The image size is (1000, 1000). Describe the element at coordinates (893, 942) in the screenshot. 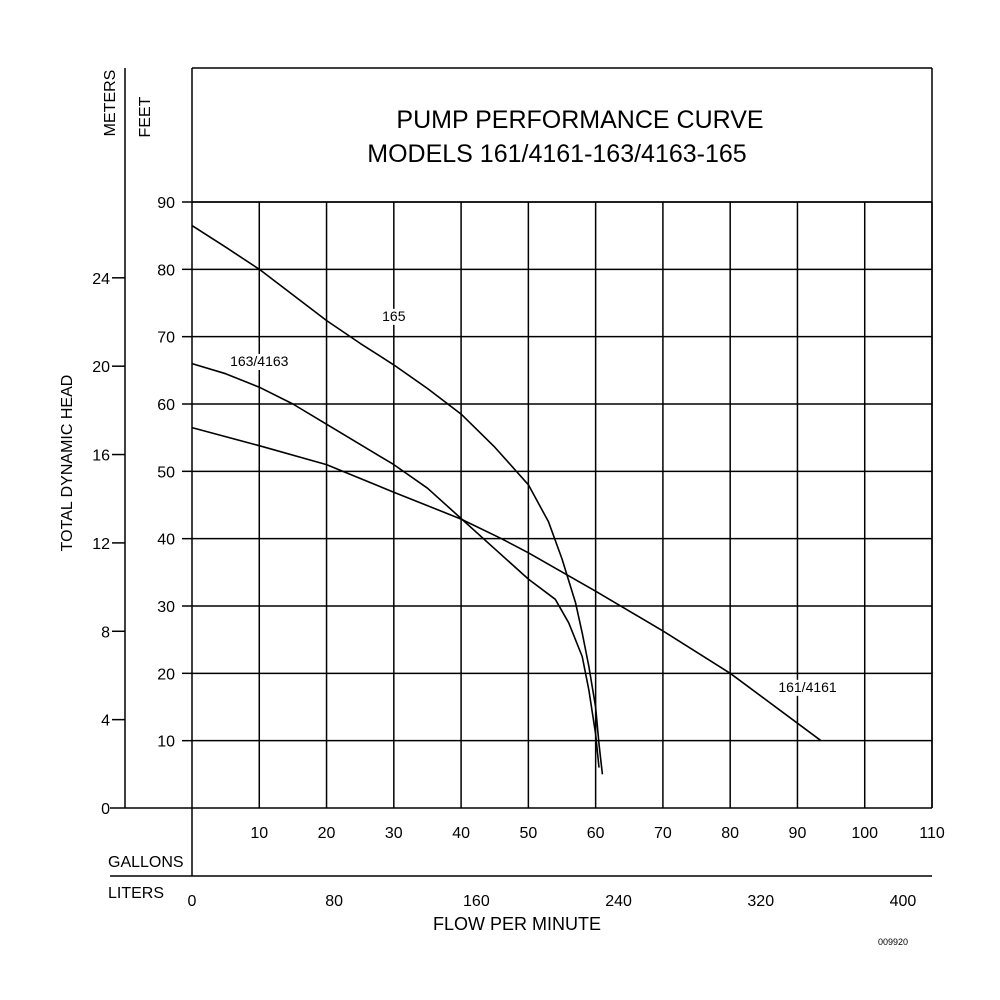

I see `drawing-number: 009920` at that location.